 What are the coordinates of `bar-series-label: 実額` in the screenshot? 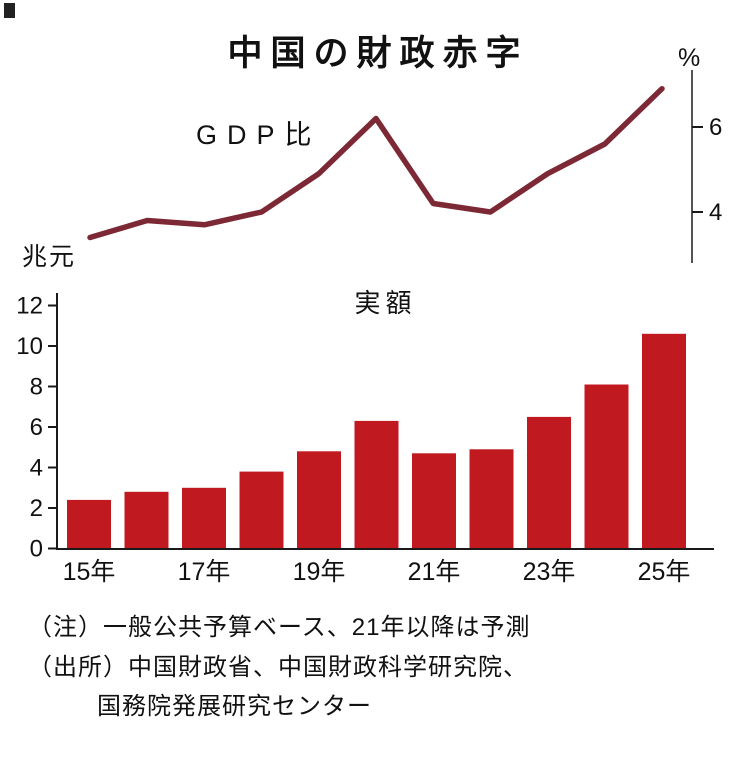 It's located at (385, 303).